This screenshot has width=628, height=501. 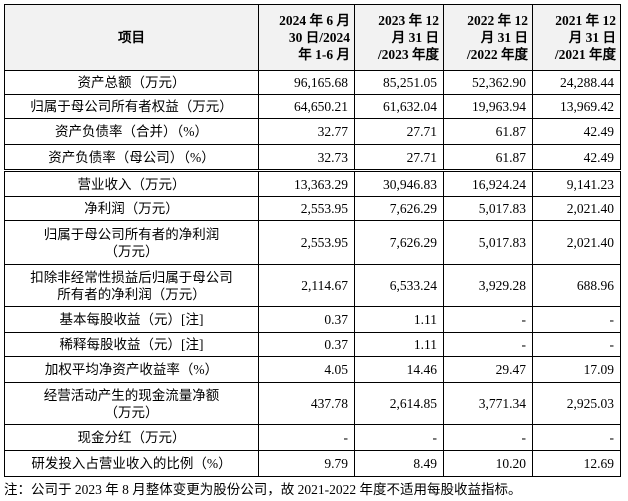 What do you see at coordinates (131, 369) in the screenshot?
I see `label-cell: 加权平均净资产收益率（%）` at bounding box center [131, 369].